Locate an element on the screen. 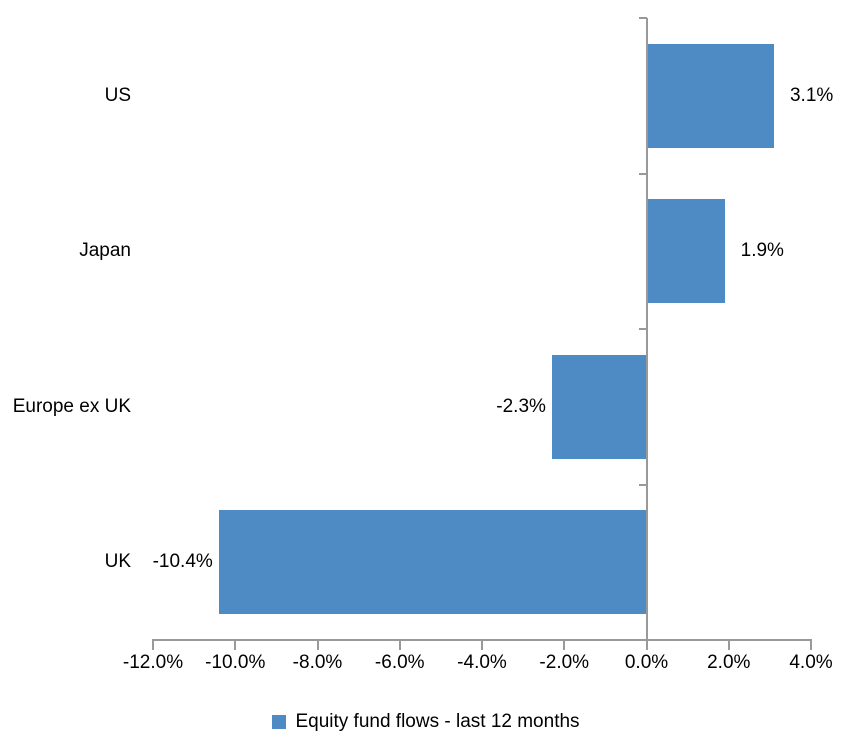  x-axis-tick-label: 0.0% is located at coordinates (646, 662).